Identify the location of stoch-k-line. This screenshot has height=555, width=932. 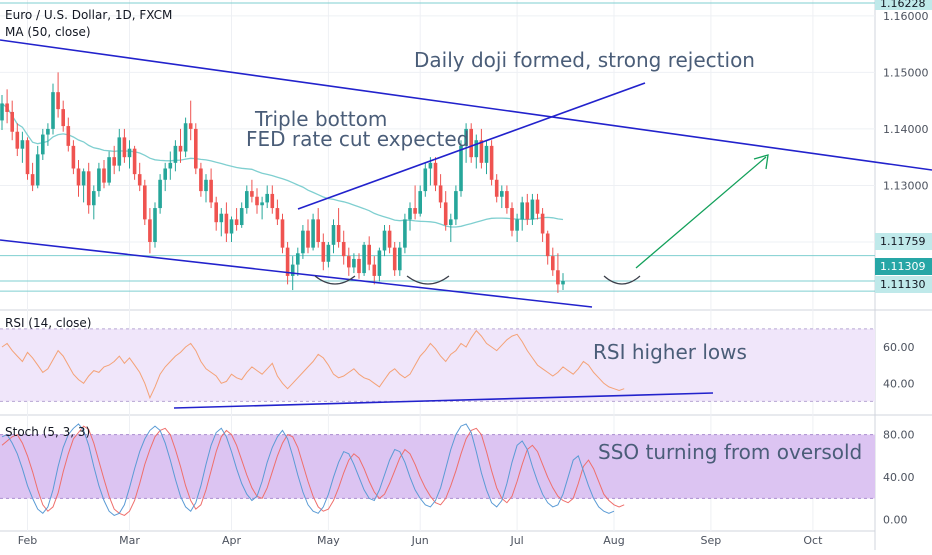
(308, 469).